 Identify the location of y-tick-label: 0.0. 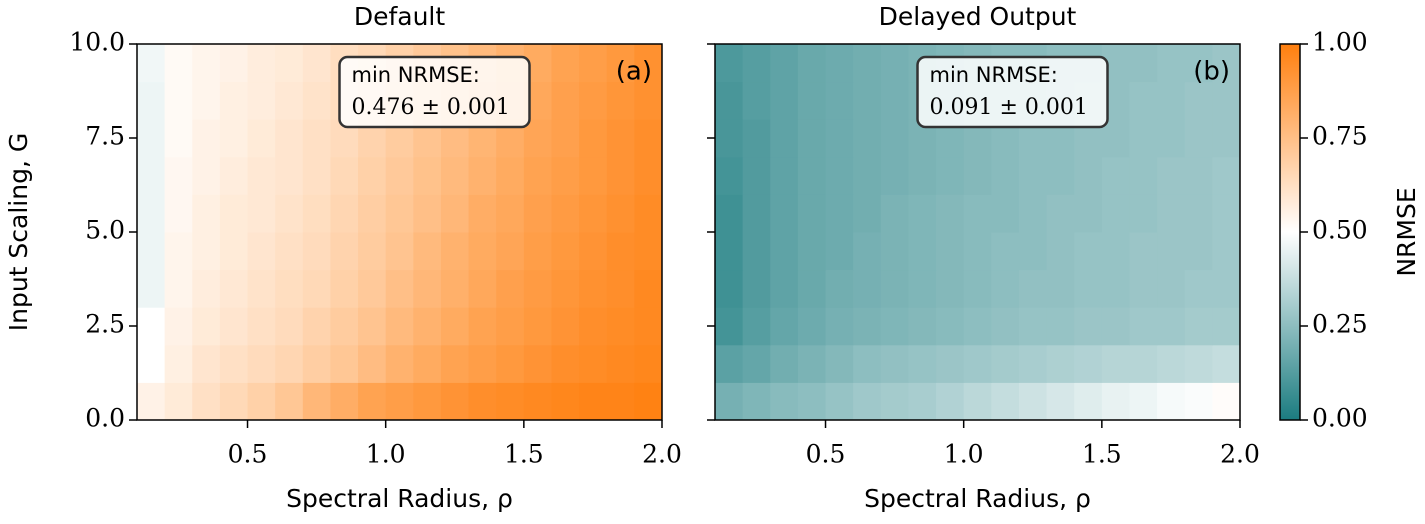
(105, 418).